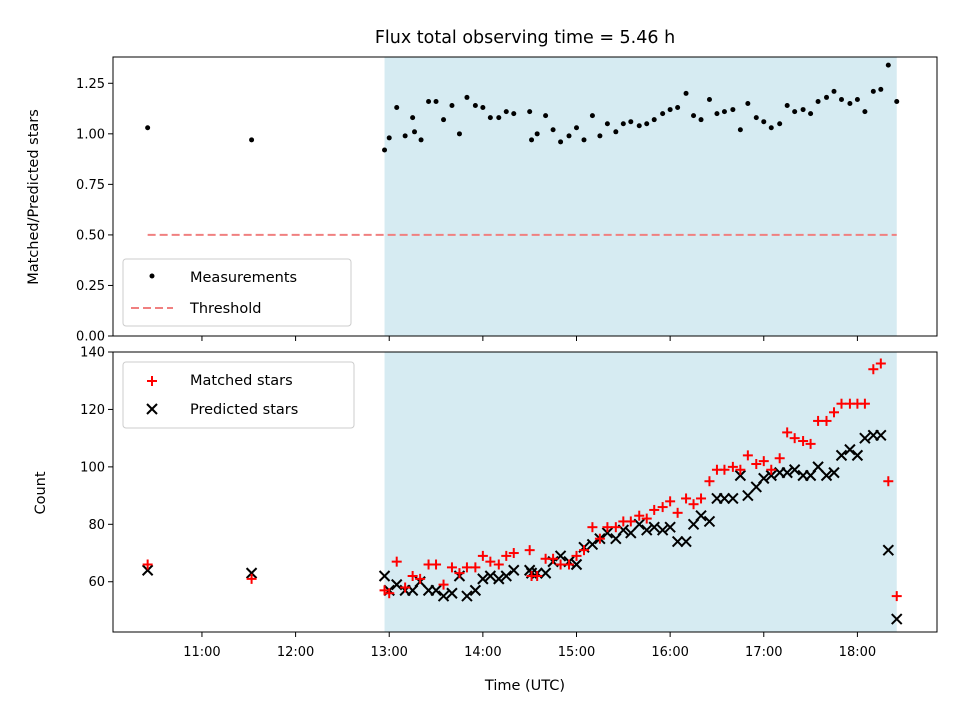  What do you see at coordinates (388, 652) in the screenshot?
I see `bottom-x-tick-label: 13:00` at bounding box center [388, 652].